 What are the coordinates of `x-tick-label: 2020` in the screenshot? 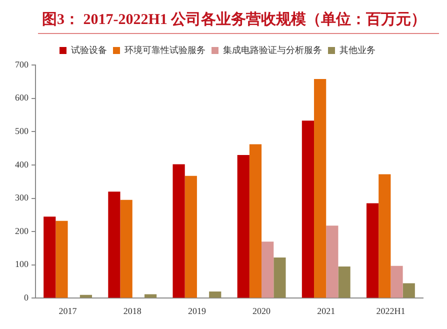 It's located at (262, 311).